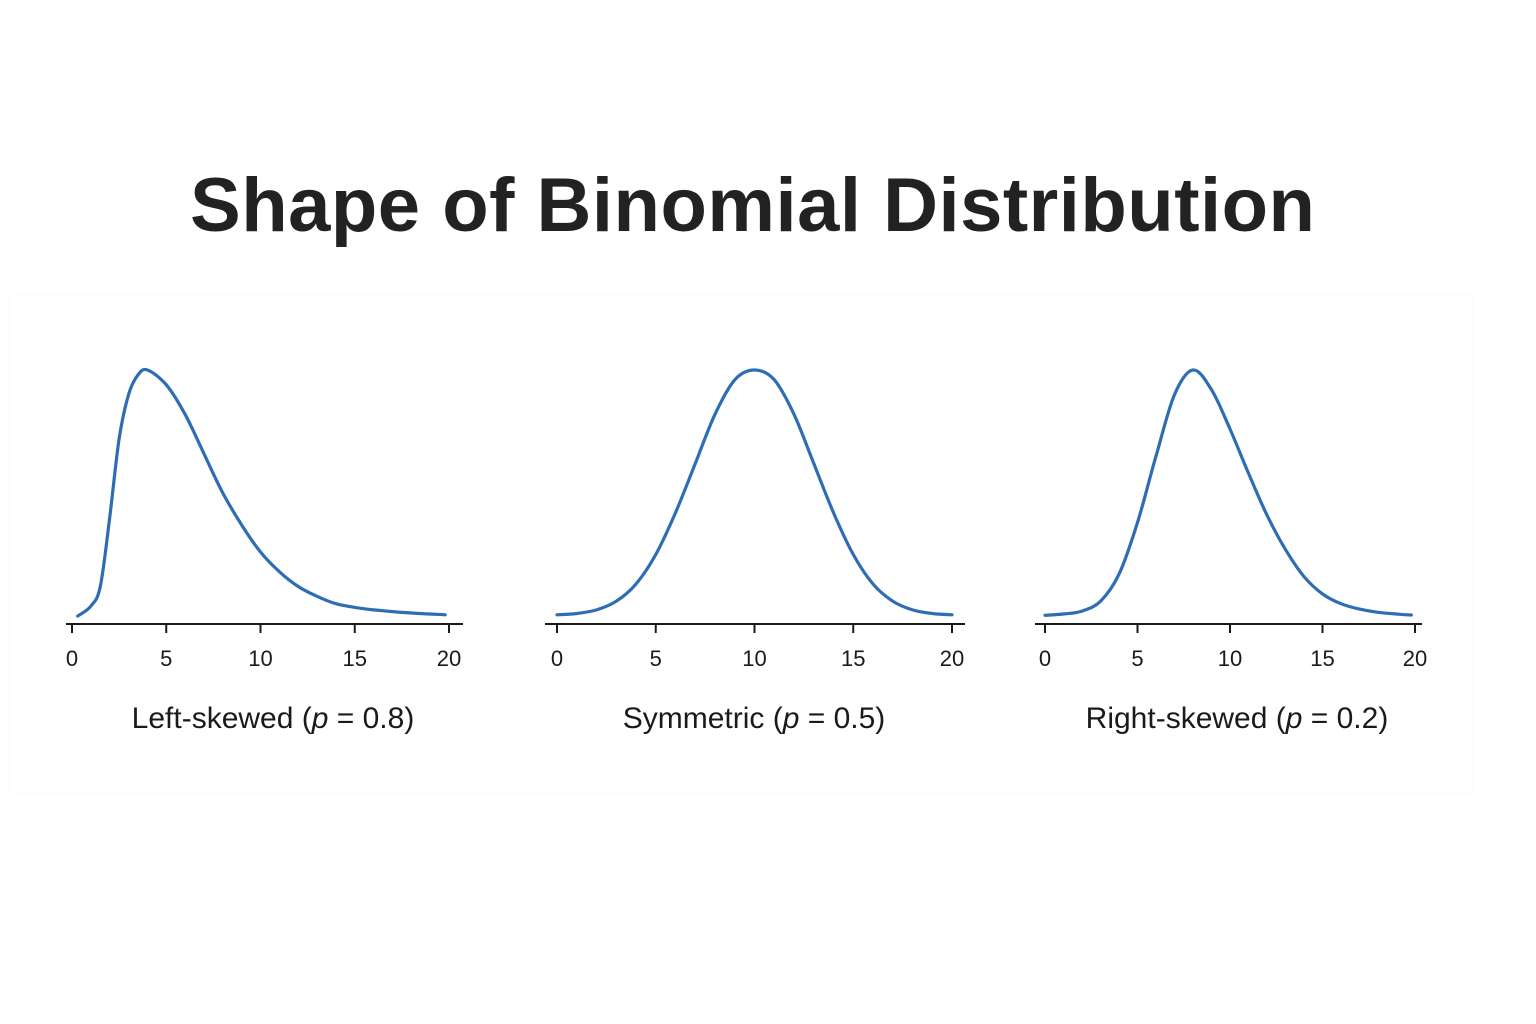 The image size is (1536, 1024). I want to click on caption-left-skewed: Left-skewed (p = 0.8), so click(273, 719).